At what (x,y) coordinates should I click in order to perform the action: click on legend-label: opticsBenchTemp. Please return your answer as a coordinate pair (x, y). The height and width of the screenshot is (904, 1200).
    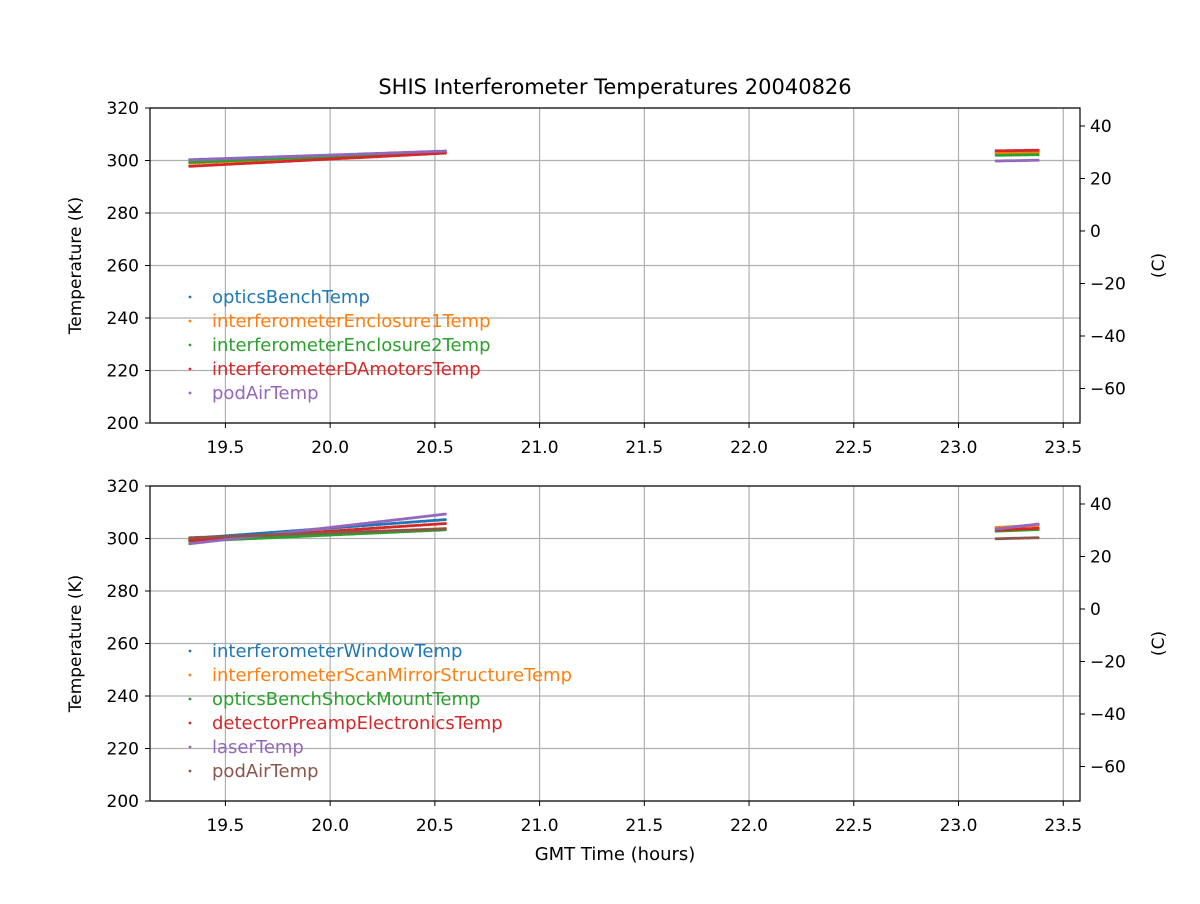
    Looking at the image, I should click on (291, 297).